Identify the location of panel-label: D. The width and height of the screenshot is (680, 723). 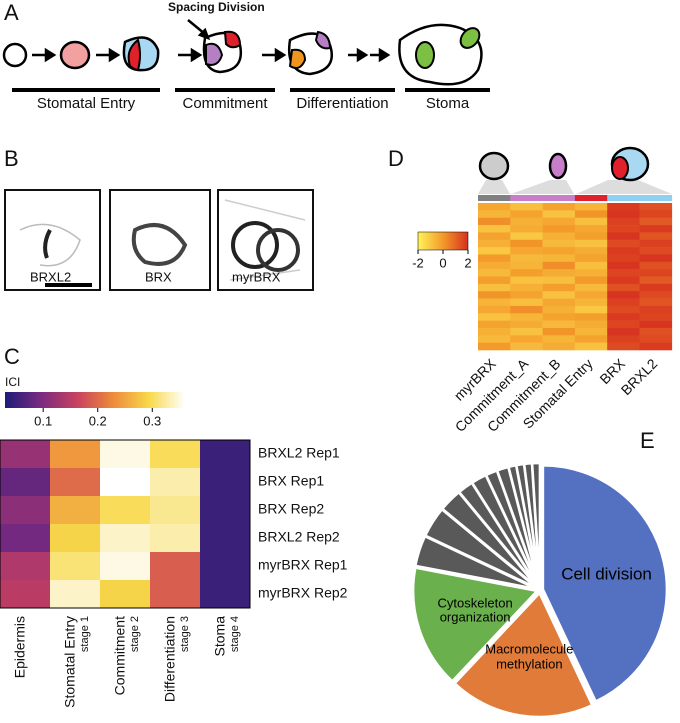
(396, 158).